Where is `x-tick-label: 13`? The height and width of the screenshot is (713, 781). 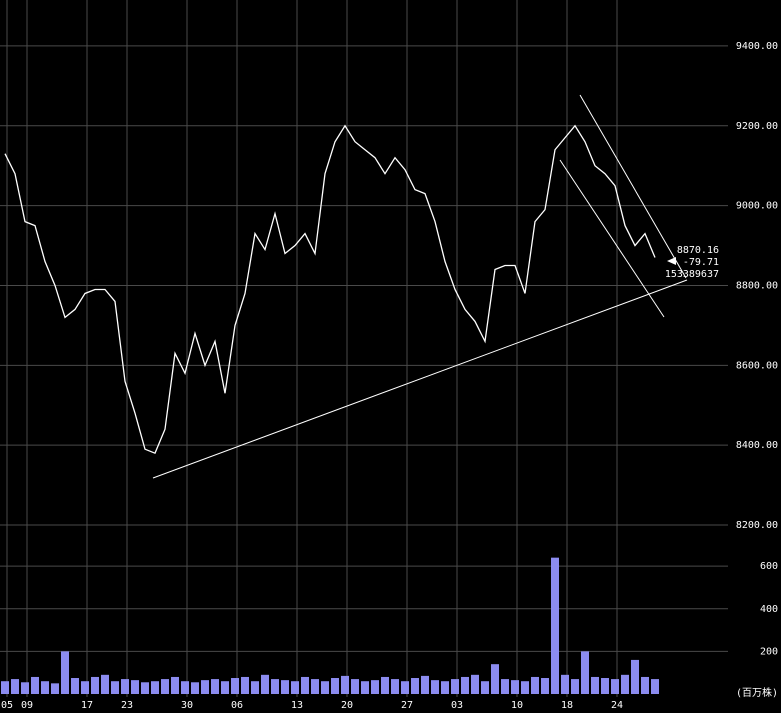 x-tick-label: 13 is located at coordinates (297, 705).